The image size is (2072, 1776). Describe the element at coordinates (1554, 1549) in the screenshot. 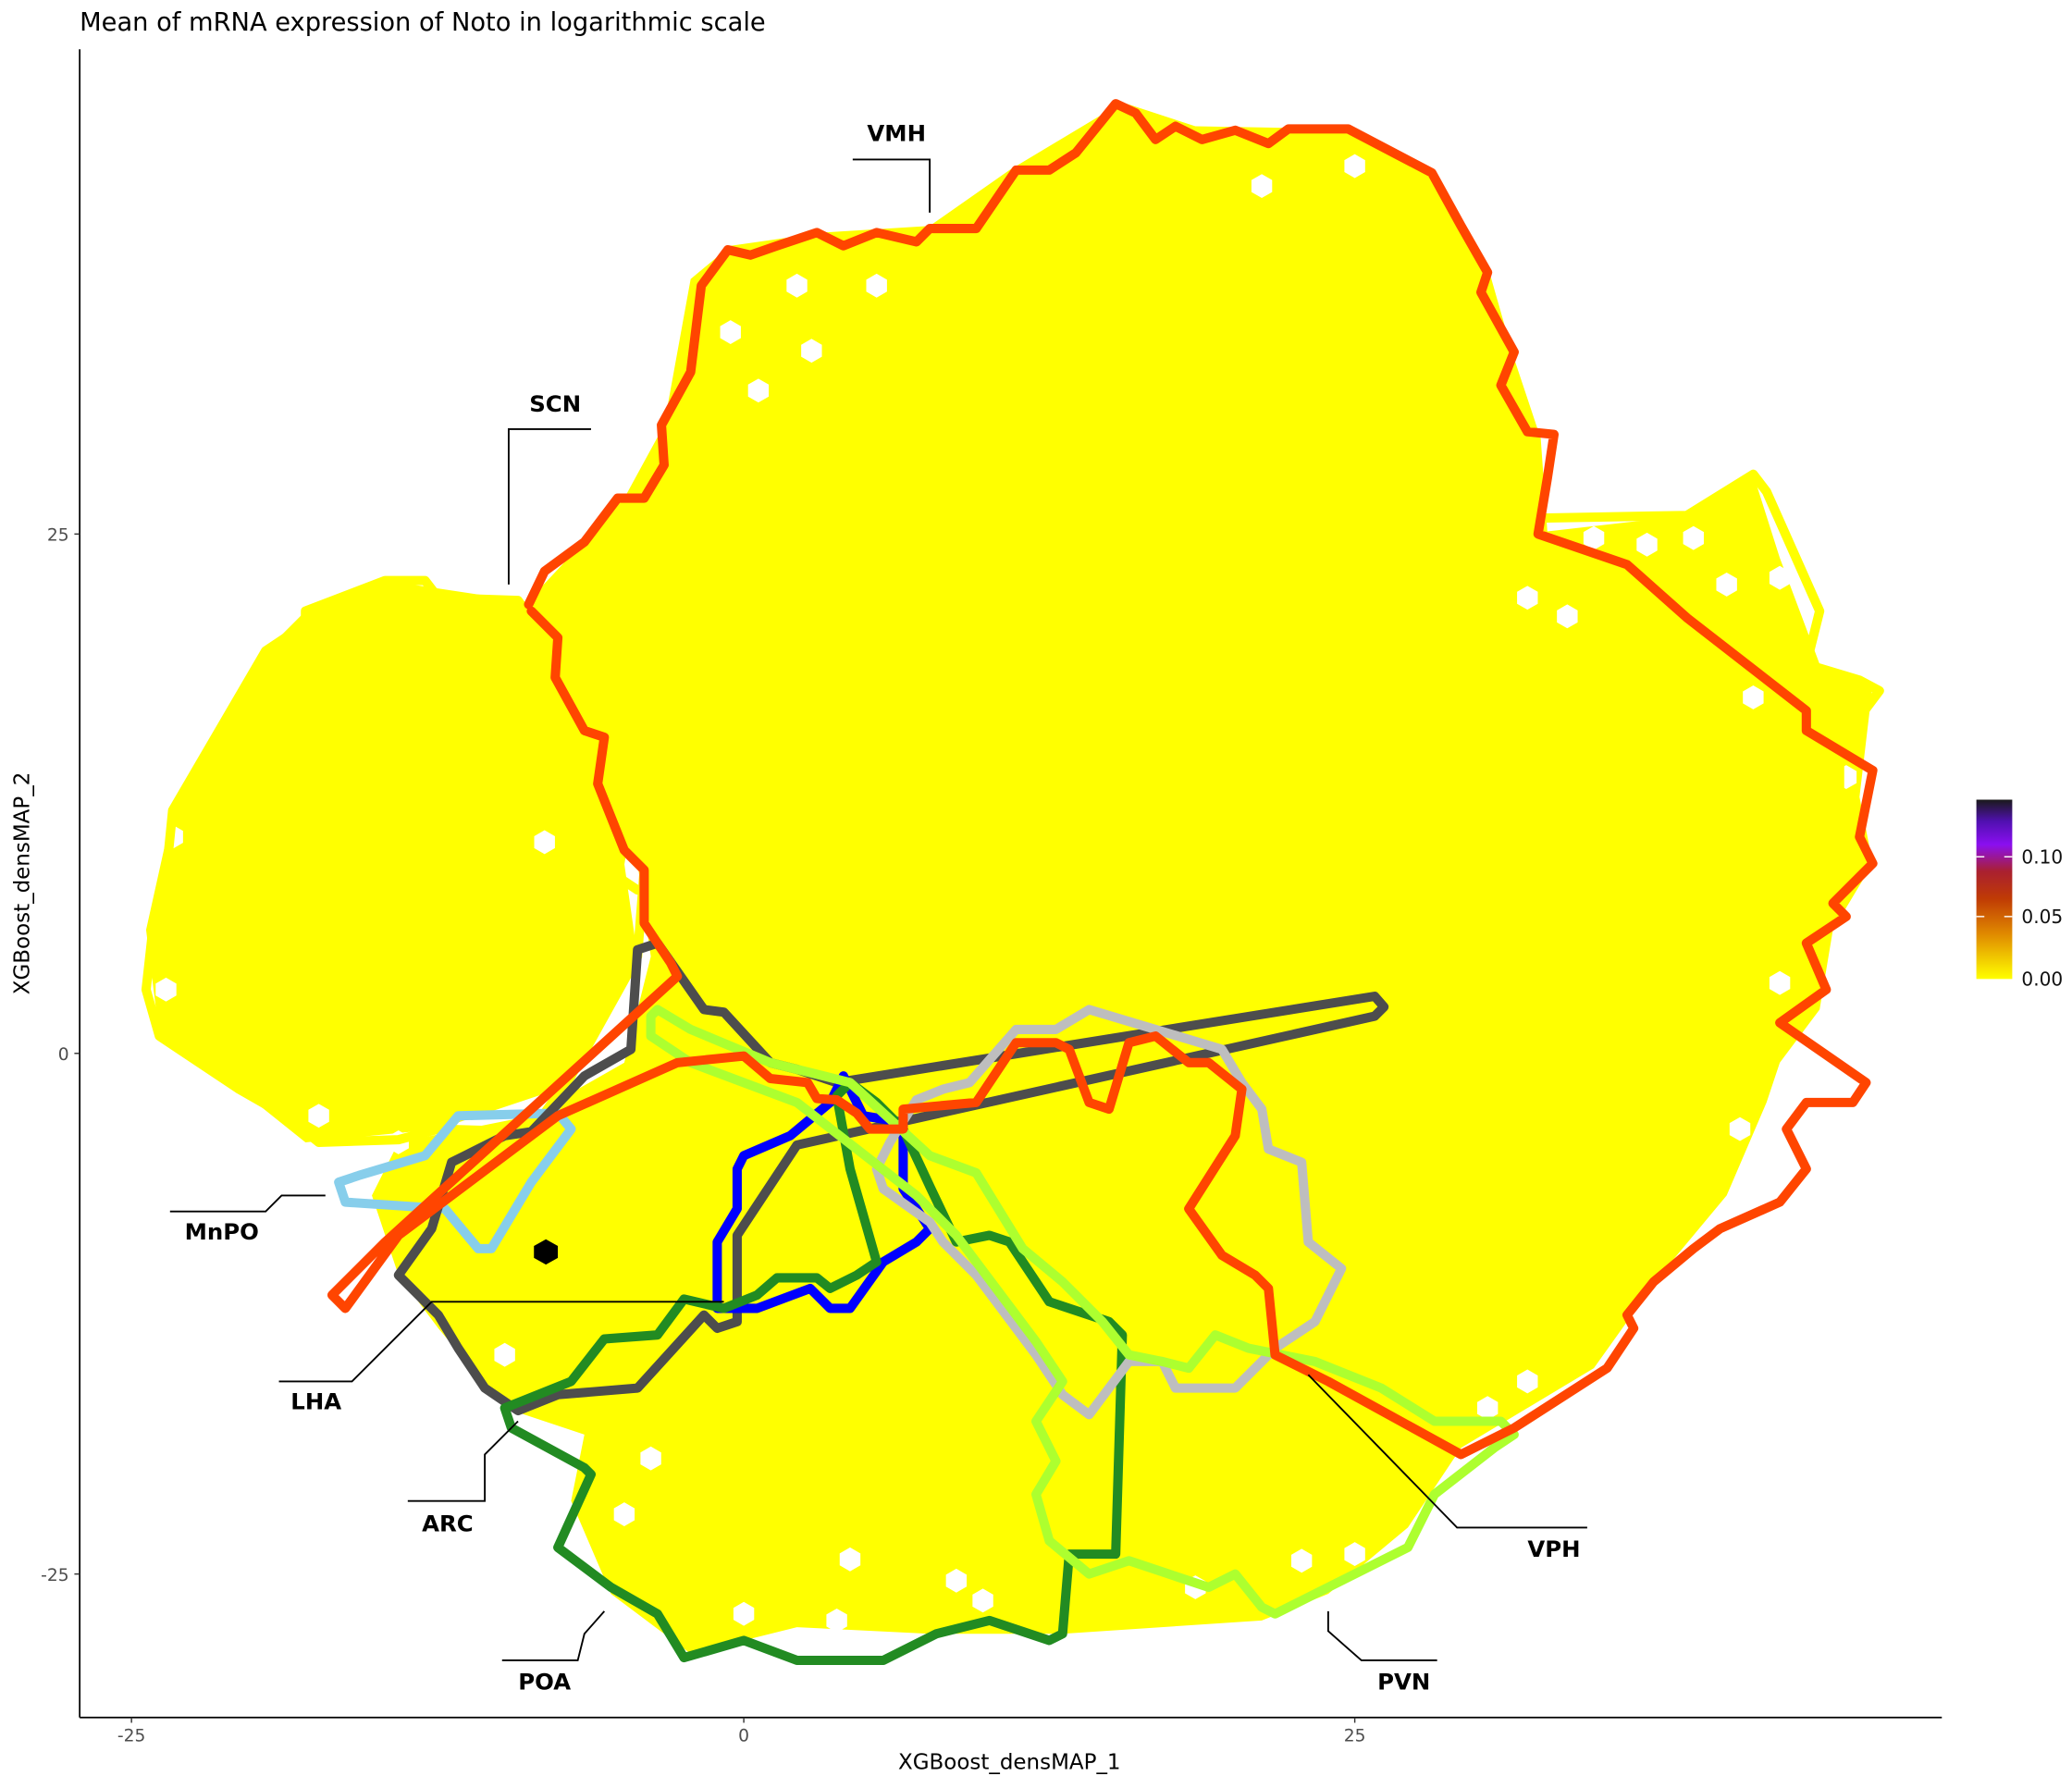

I see `region-label-vph: VPH` at that location.